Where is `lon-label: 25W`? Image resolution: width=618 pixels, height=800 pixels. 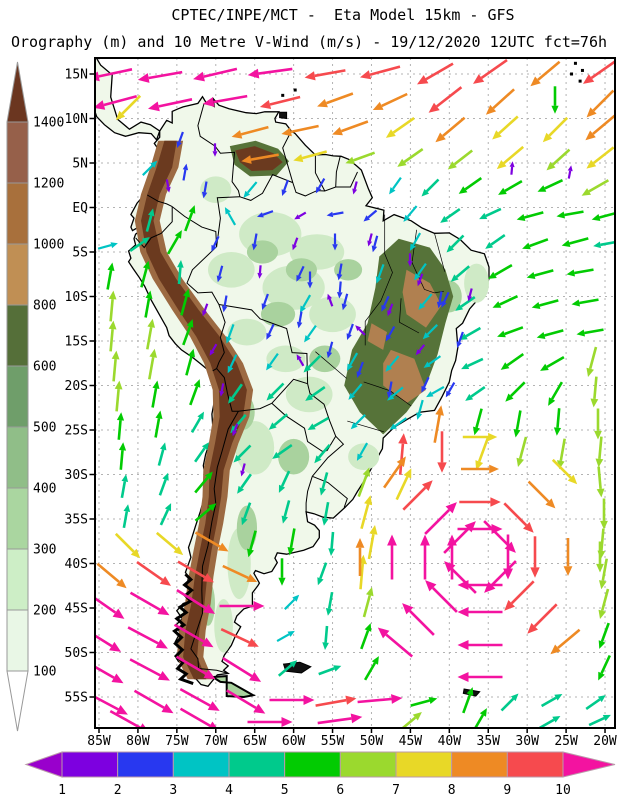 lon-label: 25W is located at coordinates (566, 741).